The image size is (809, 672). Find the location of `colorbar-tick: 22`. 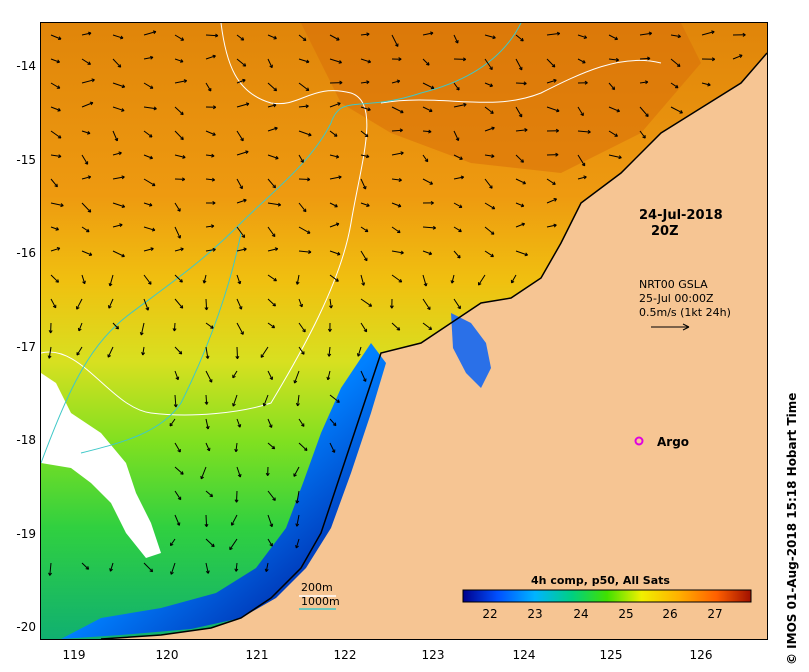

colorbar-tick: 22 is located at coordinates (490, 614).